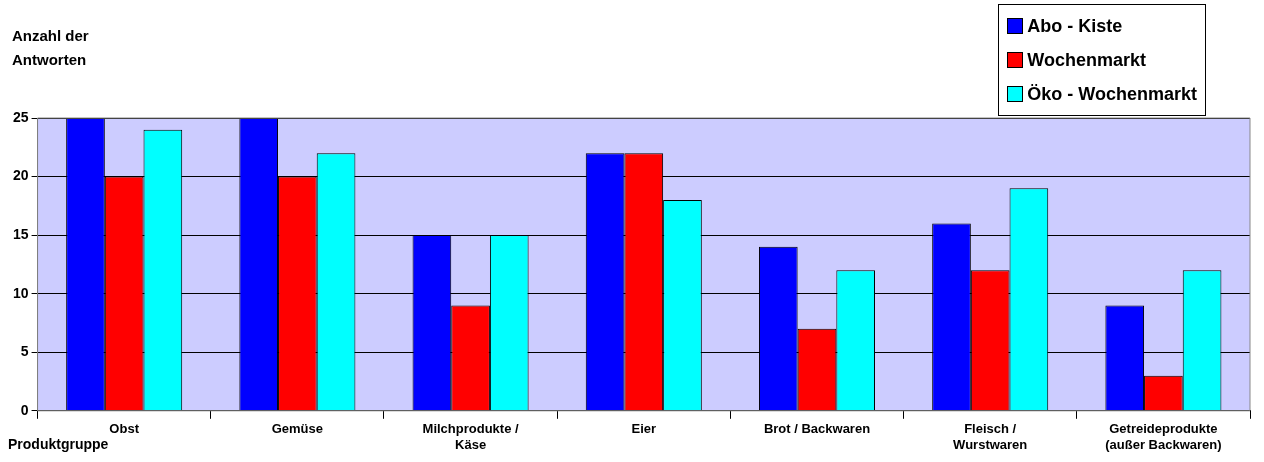 The height and width of the screenshot is (462, 1264). What do you see at coordinates (1086, 60) in the screenshot?
I see `legend-label: Wochenmarkt` at bounding box center [1086, 60].